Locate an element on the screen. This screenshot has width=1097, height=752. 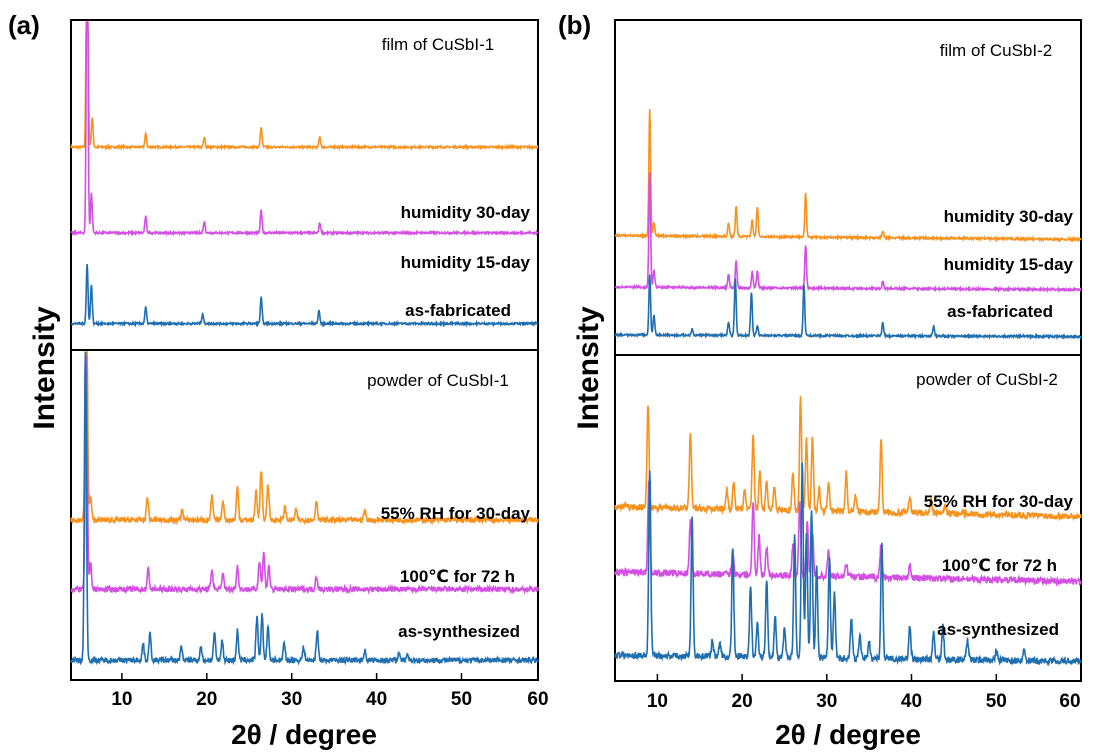
series-label-a-humidity-30-day: humidity 30-day is located at coordinates (466, 212).